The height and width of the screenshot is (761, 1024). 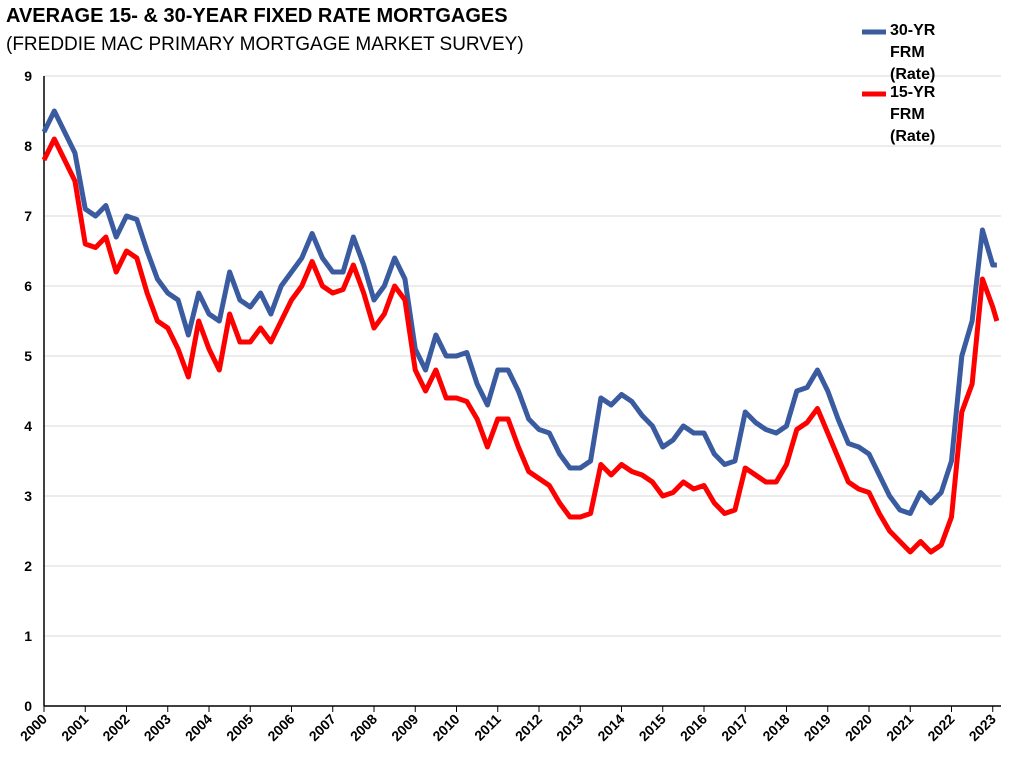 What do you see at coordinates (28, 146) in the screenshot?
I see `y-tick-label: 8` at bounding box center [28, 146].